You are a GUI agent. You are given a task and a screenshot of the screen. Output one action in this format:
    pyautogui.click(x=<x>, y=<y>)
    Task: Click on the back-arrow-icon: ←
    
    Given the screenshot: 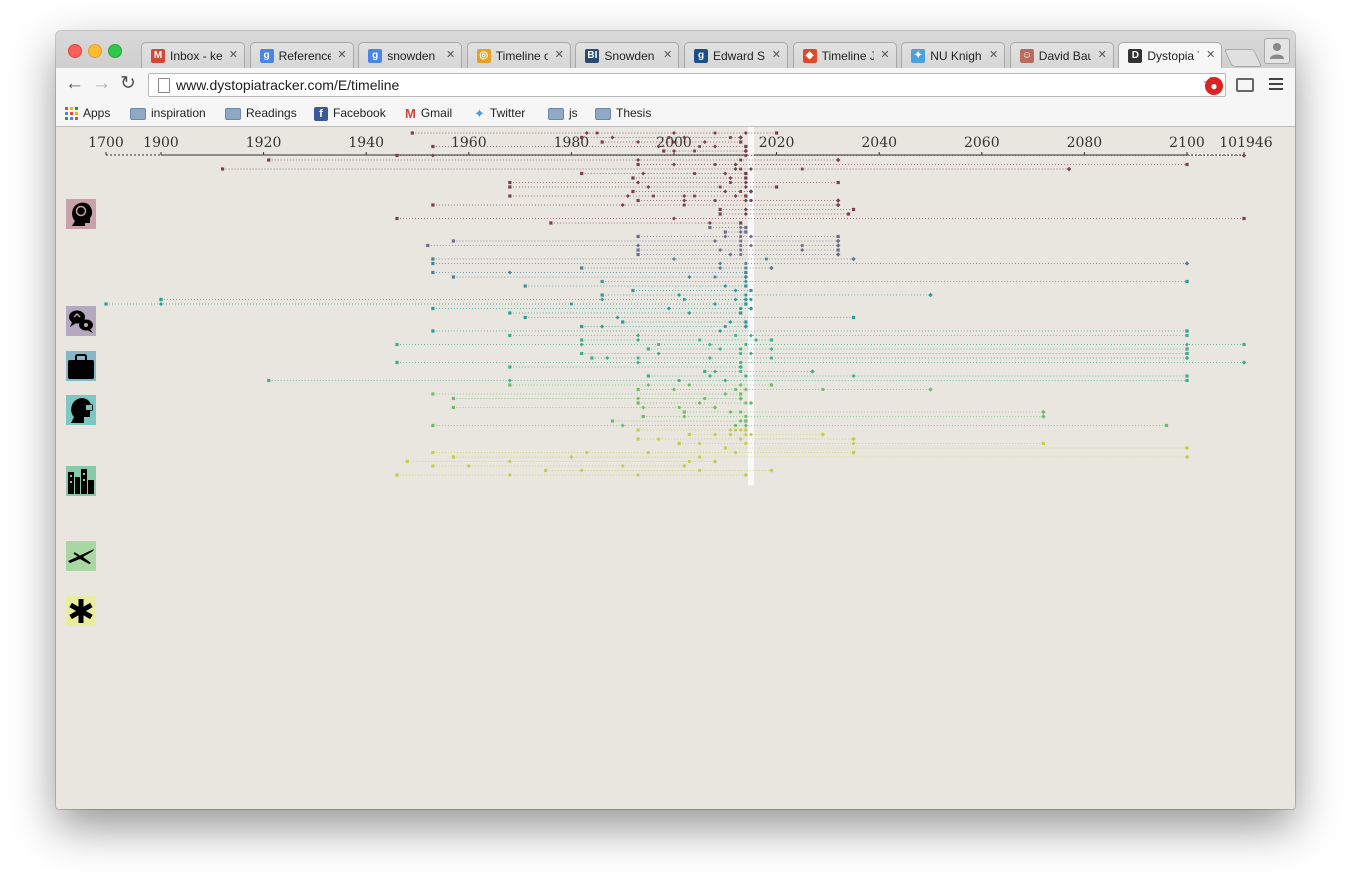 What is the action you would take?
    pyautogui.click(x=74, y=83)
    